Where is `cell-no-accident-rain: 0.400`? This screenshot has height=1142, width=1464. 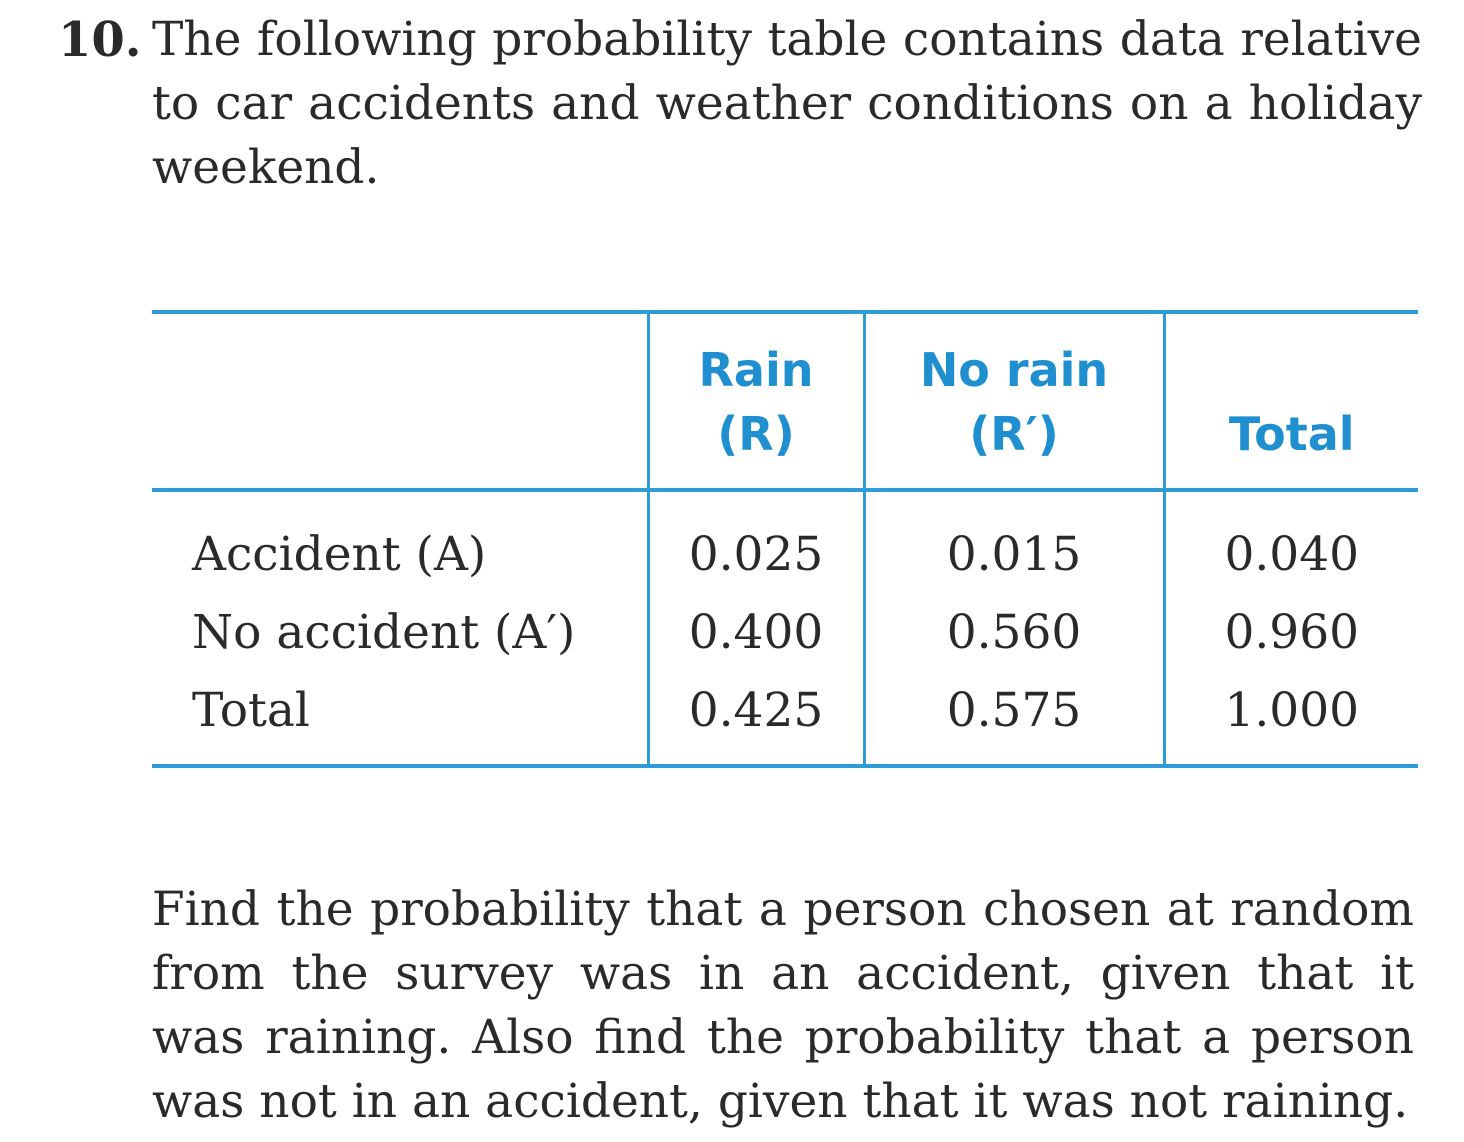
cell-no-accident-rain: 0.400 is located at coordinates (755, 633).